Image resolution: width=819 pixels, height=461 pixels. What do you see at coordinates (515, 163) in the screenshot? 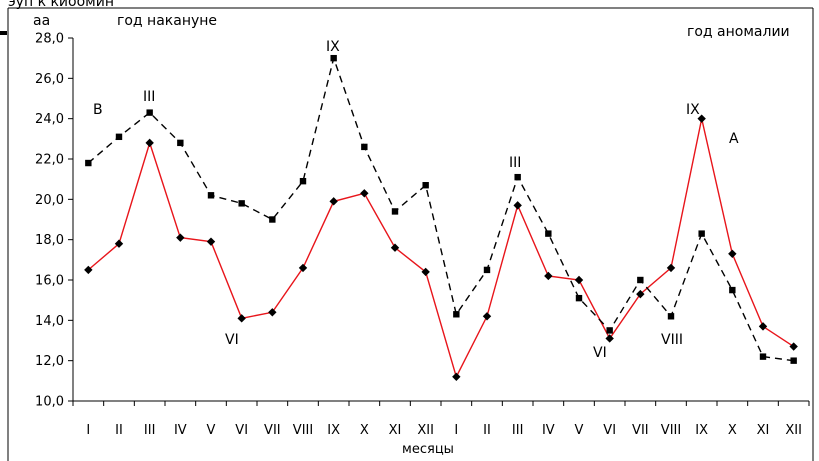
I see `annotation-III-second: III` at bounding box center [515, 163].